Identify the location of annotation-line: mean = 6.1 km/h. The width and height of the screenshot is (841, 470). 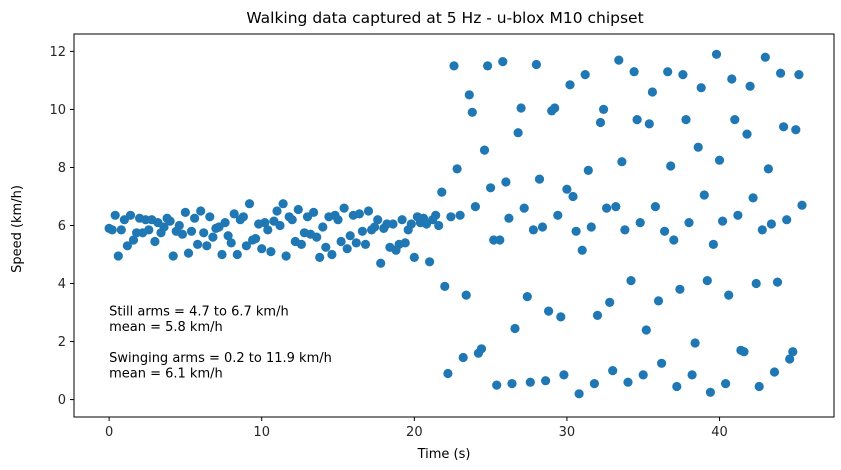
(166, 373).